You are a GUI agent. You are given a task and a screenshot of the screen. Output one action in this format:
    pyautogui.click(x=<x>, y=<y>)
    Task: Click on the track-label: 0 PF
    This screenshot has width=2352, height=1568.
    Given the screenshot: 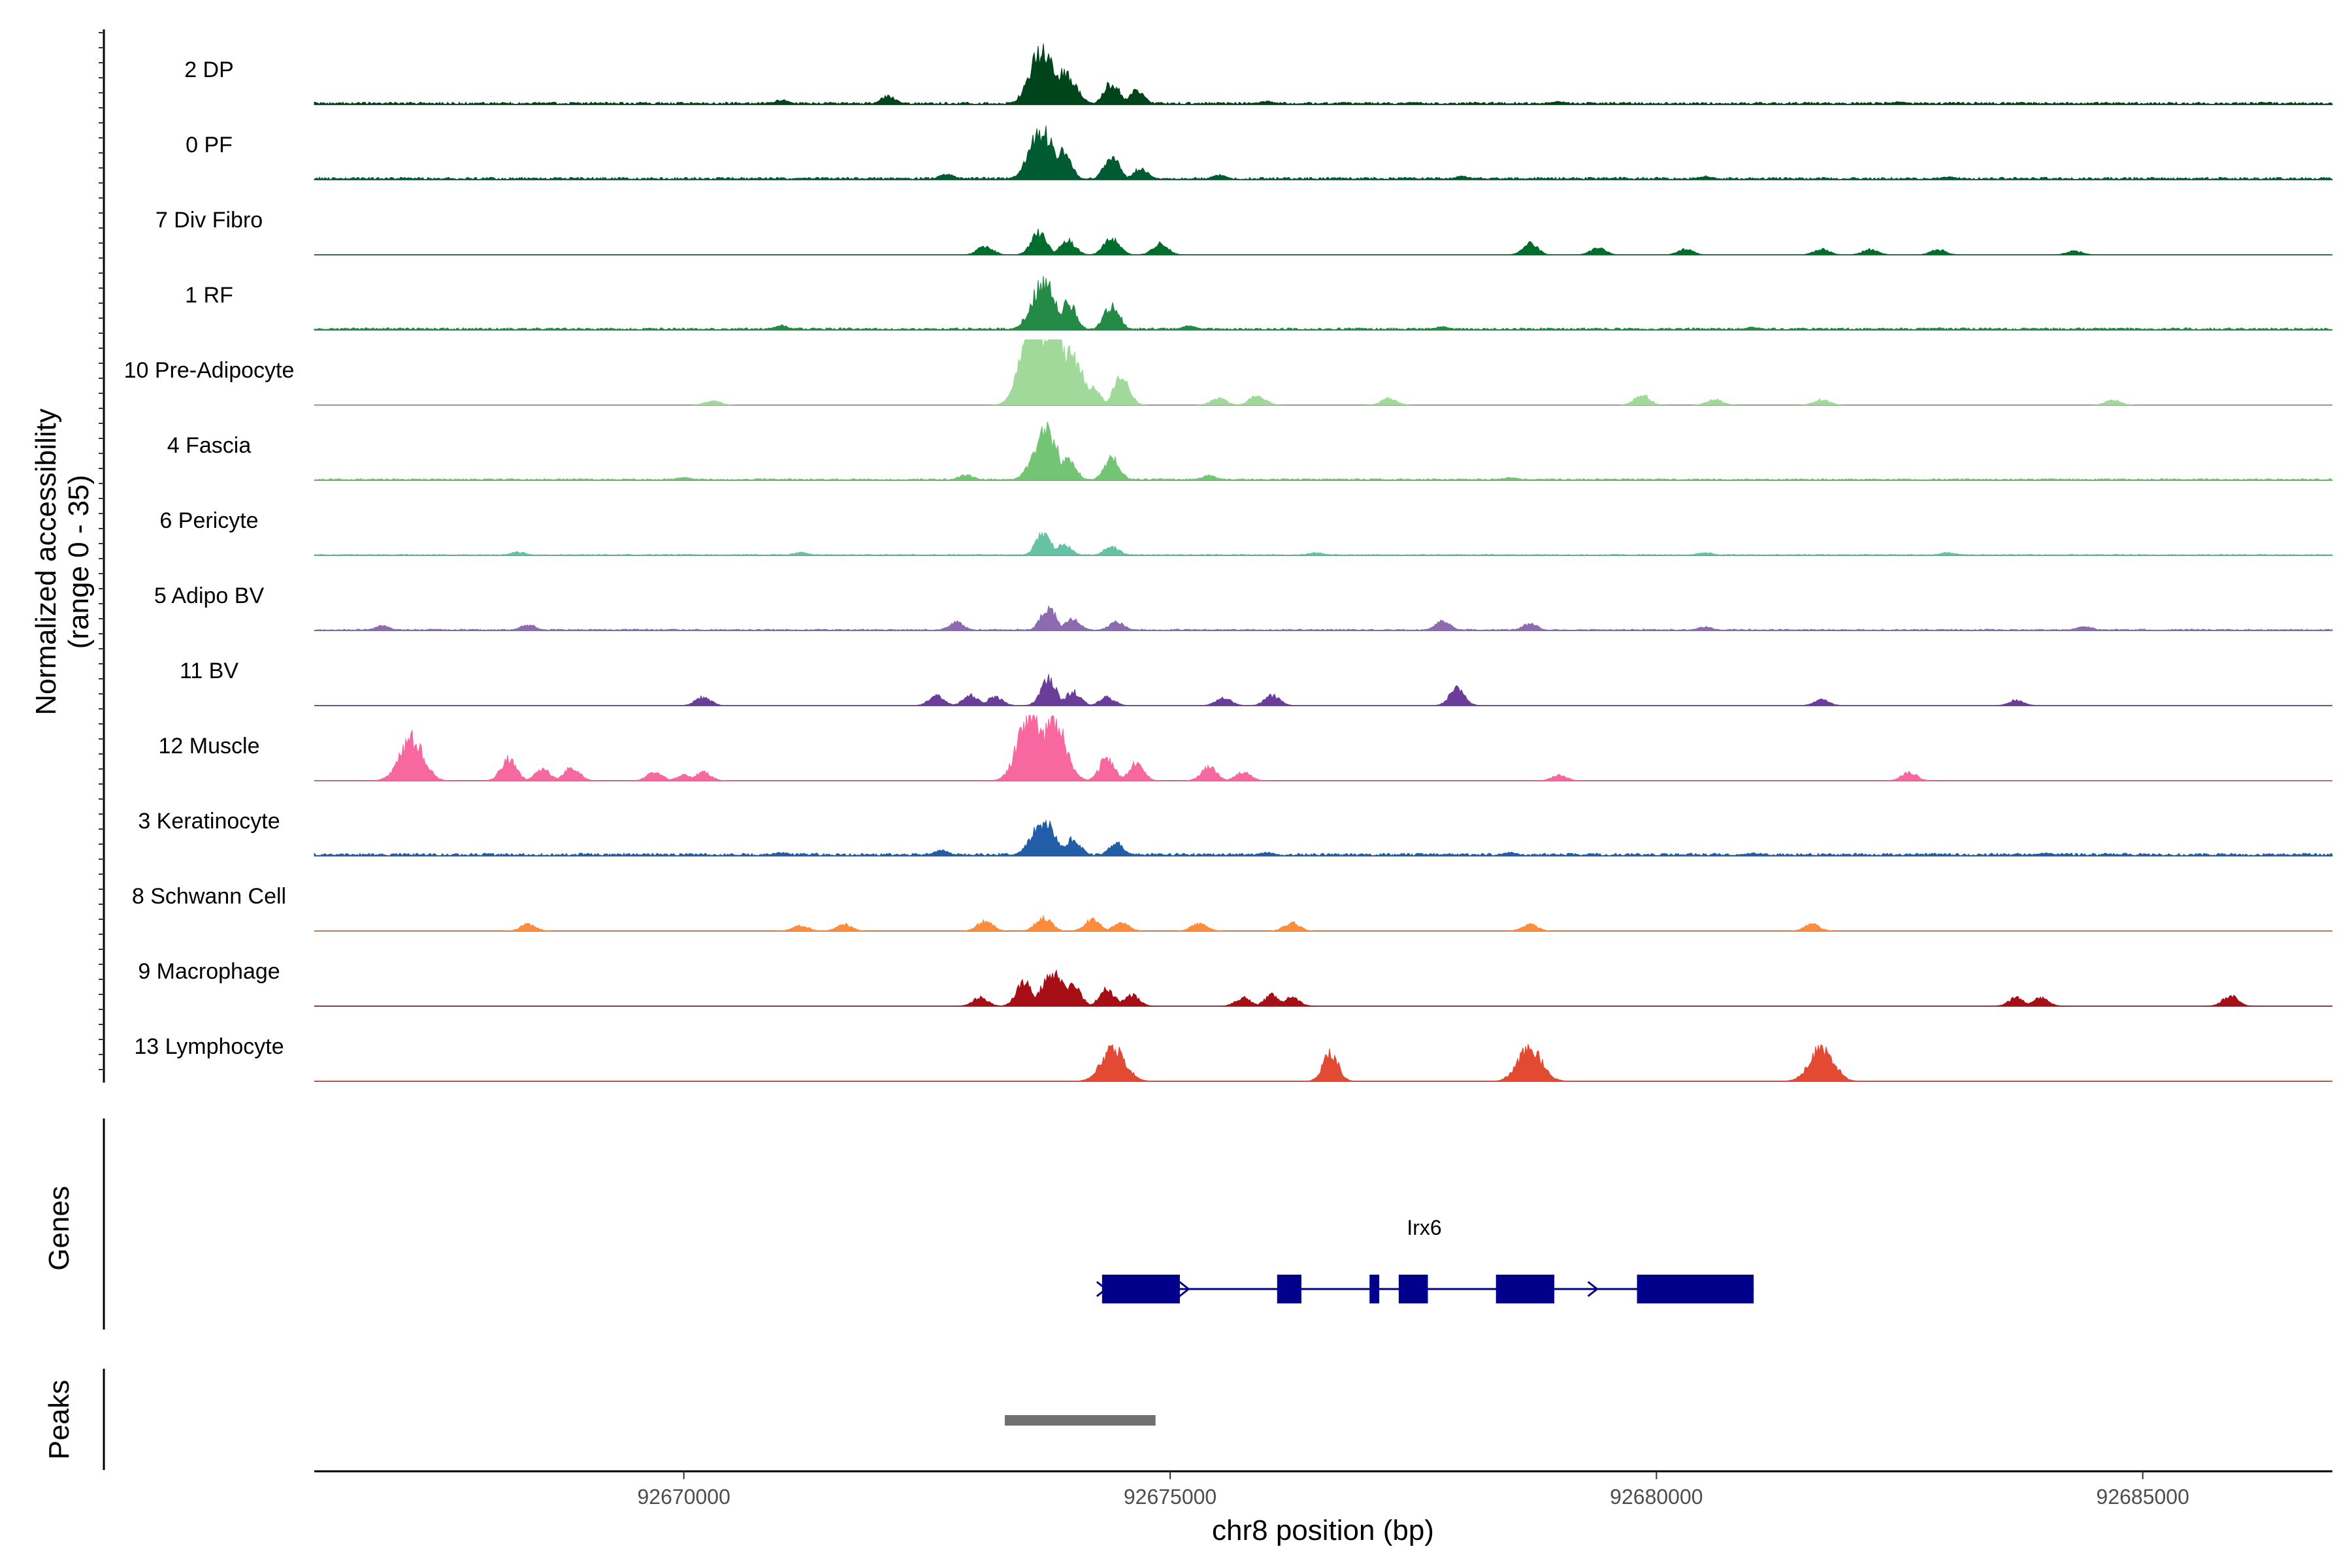 What is the action you would take?
    pyautogui.click(x=209, y=145)
    